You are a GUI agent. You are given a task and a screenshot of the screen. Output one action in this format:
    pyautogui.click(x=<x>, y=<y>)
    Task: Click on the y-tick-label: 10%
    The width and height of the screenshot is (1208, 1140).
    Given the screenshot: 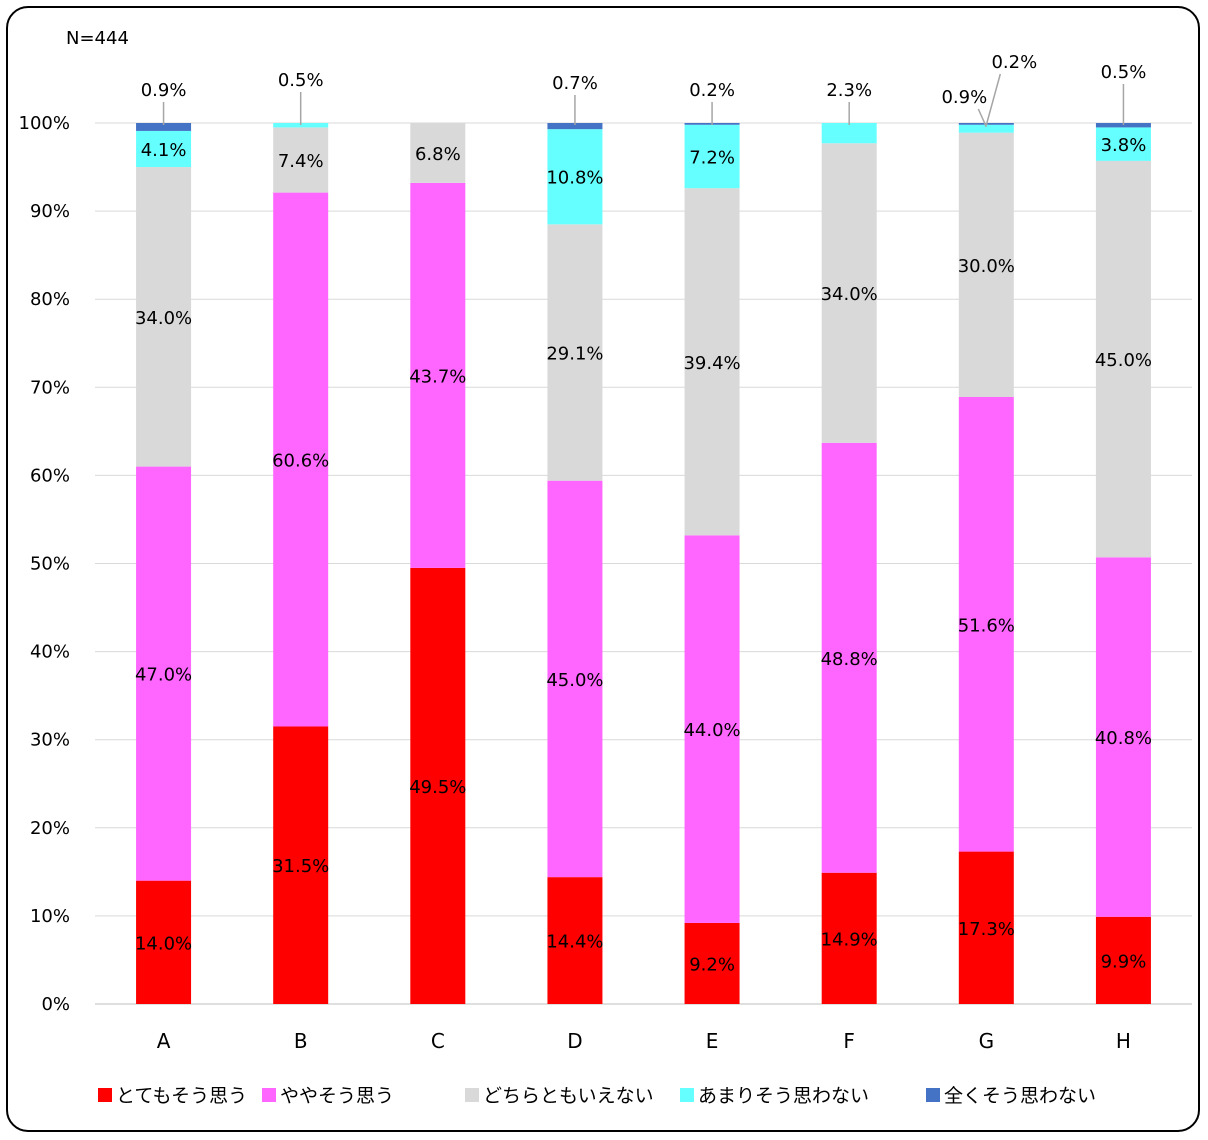 What is the action you would take?
    pyautogui.click(x=50, y=916)
    